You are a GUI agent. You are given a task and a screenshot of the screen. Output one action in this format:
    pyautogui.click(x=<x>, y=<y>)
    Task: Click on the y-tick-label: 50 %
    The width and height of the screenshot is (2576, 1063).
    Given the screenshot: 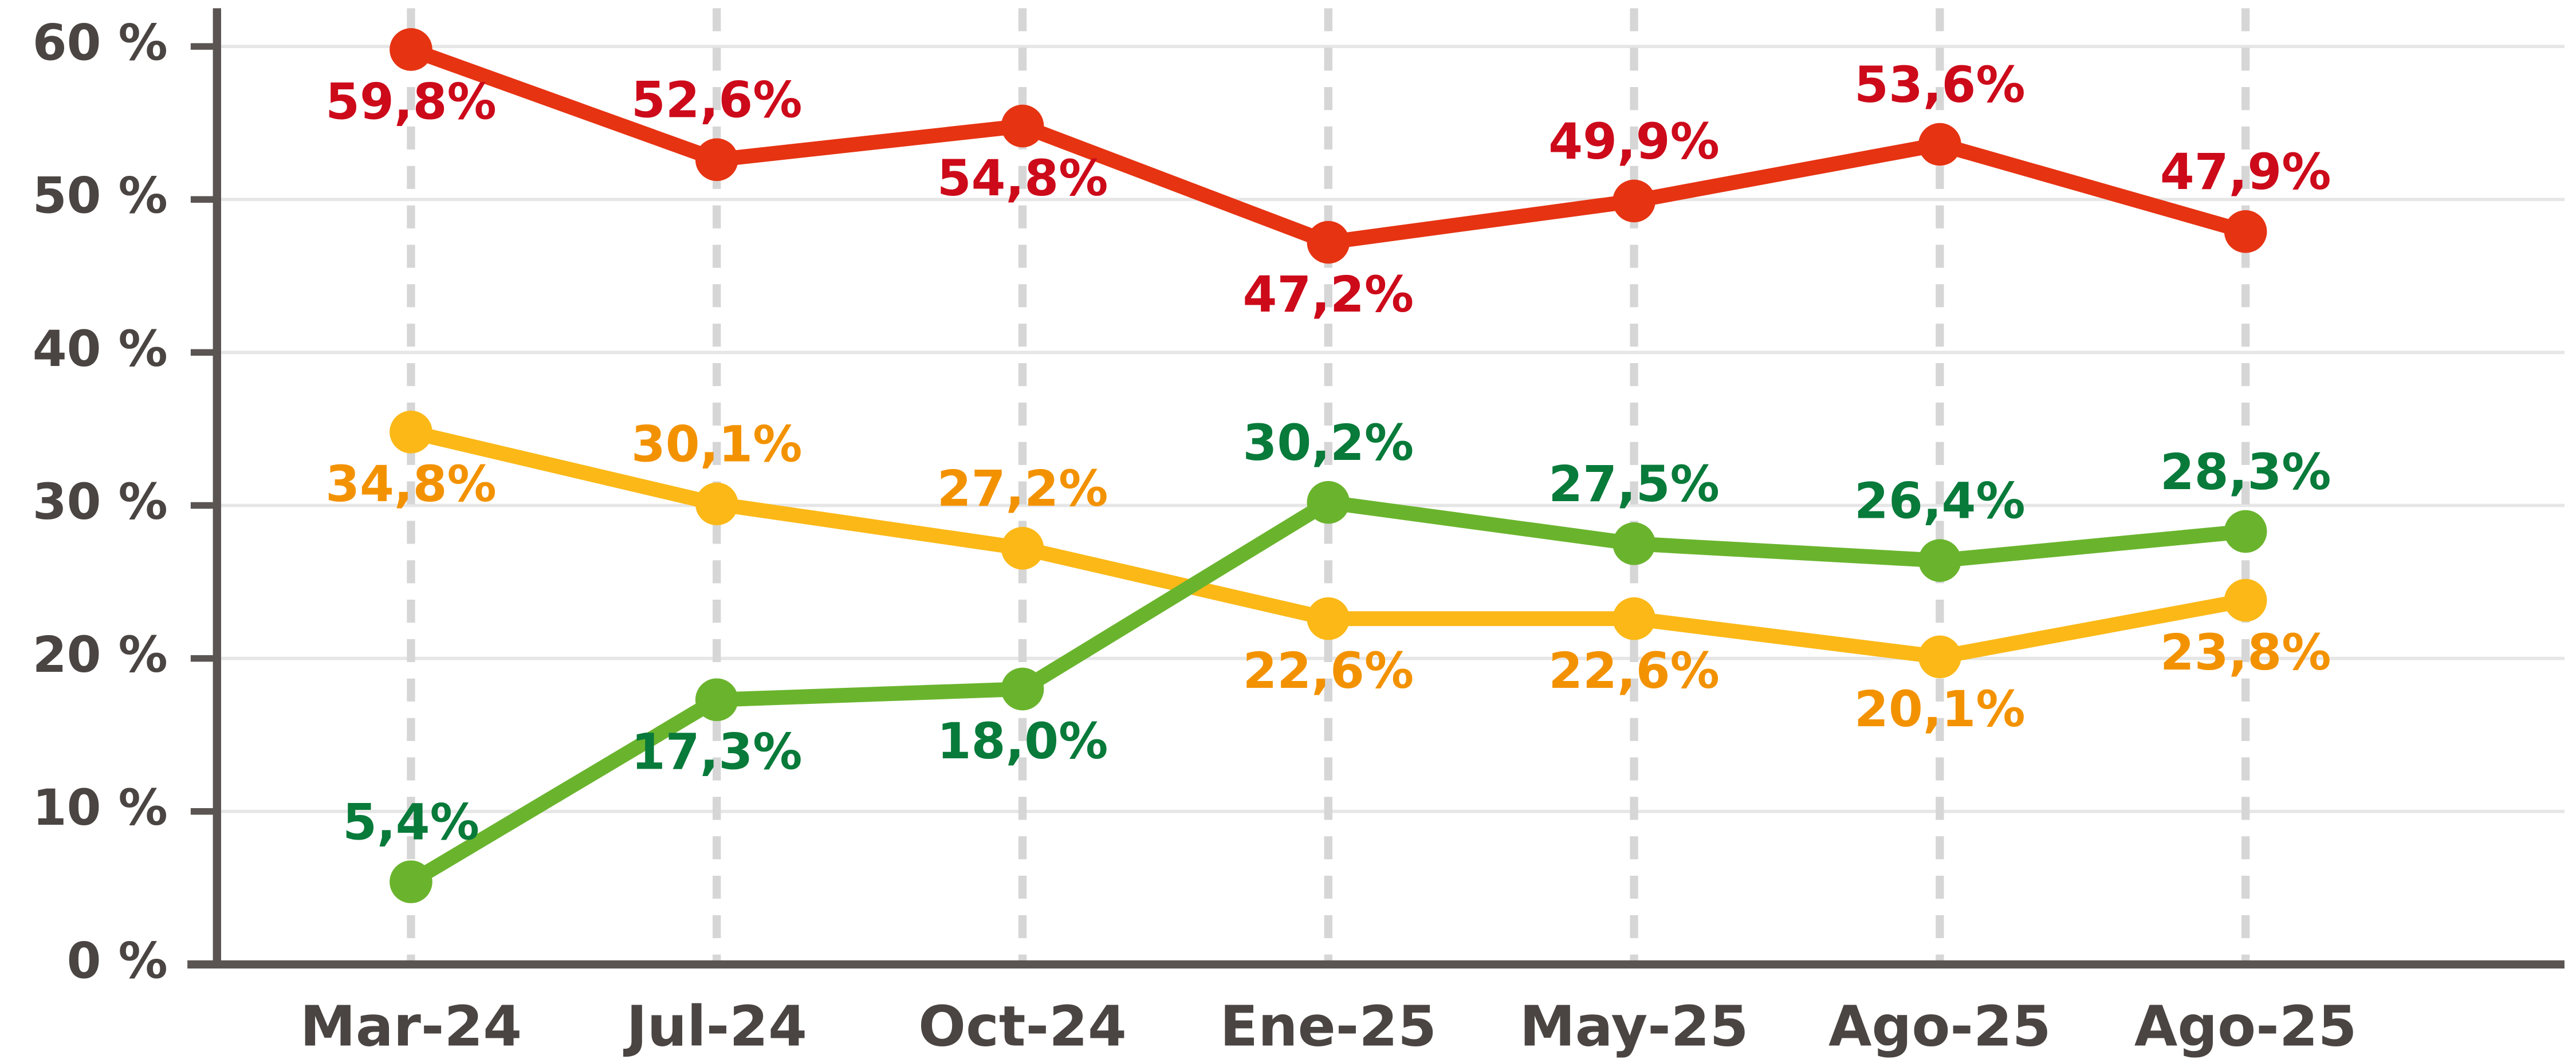 What is the action you would take?
    pyautogui.click(x=100, y=196)
    